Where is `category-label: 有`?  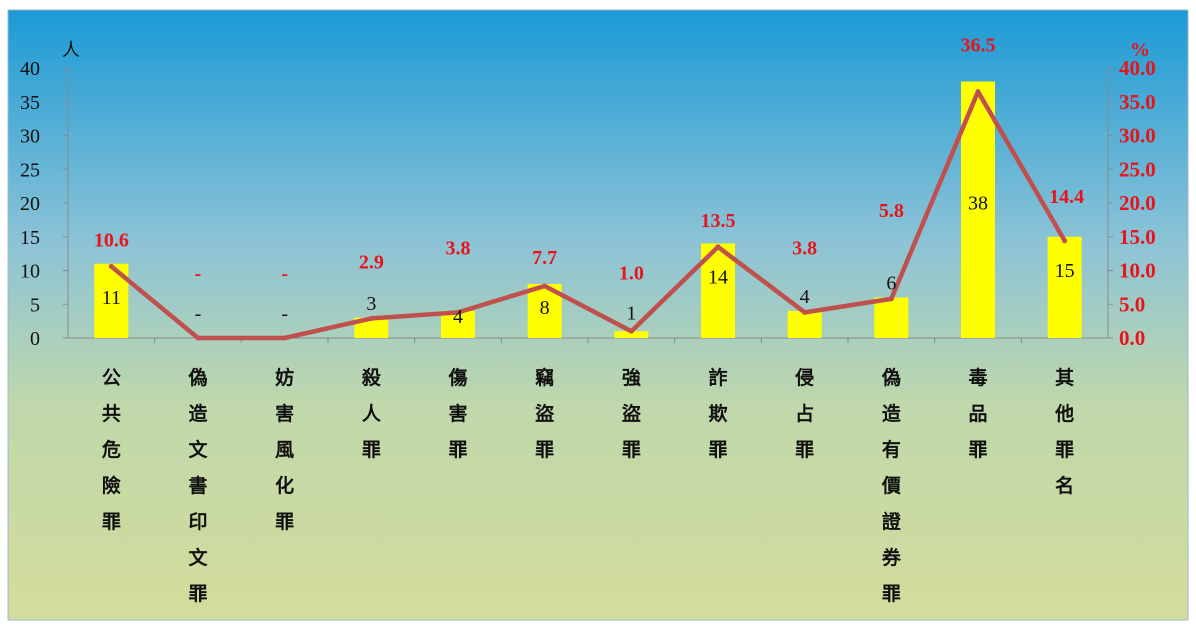 category-label: 有 is located at coordinates (891, 449).